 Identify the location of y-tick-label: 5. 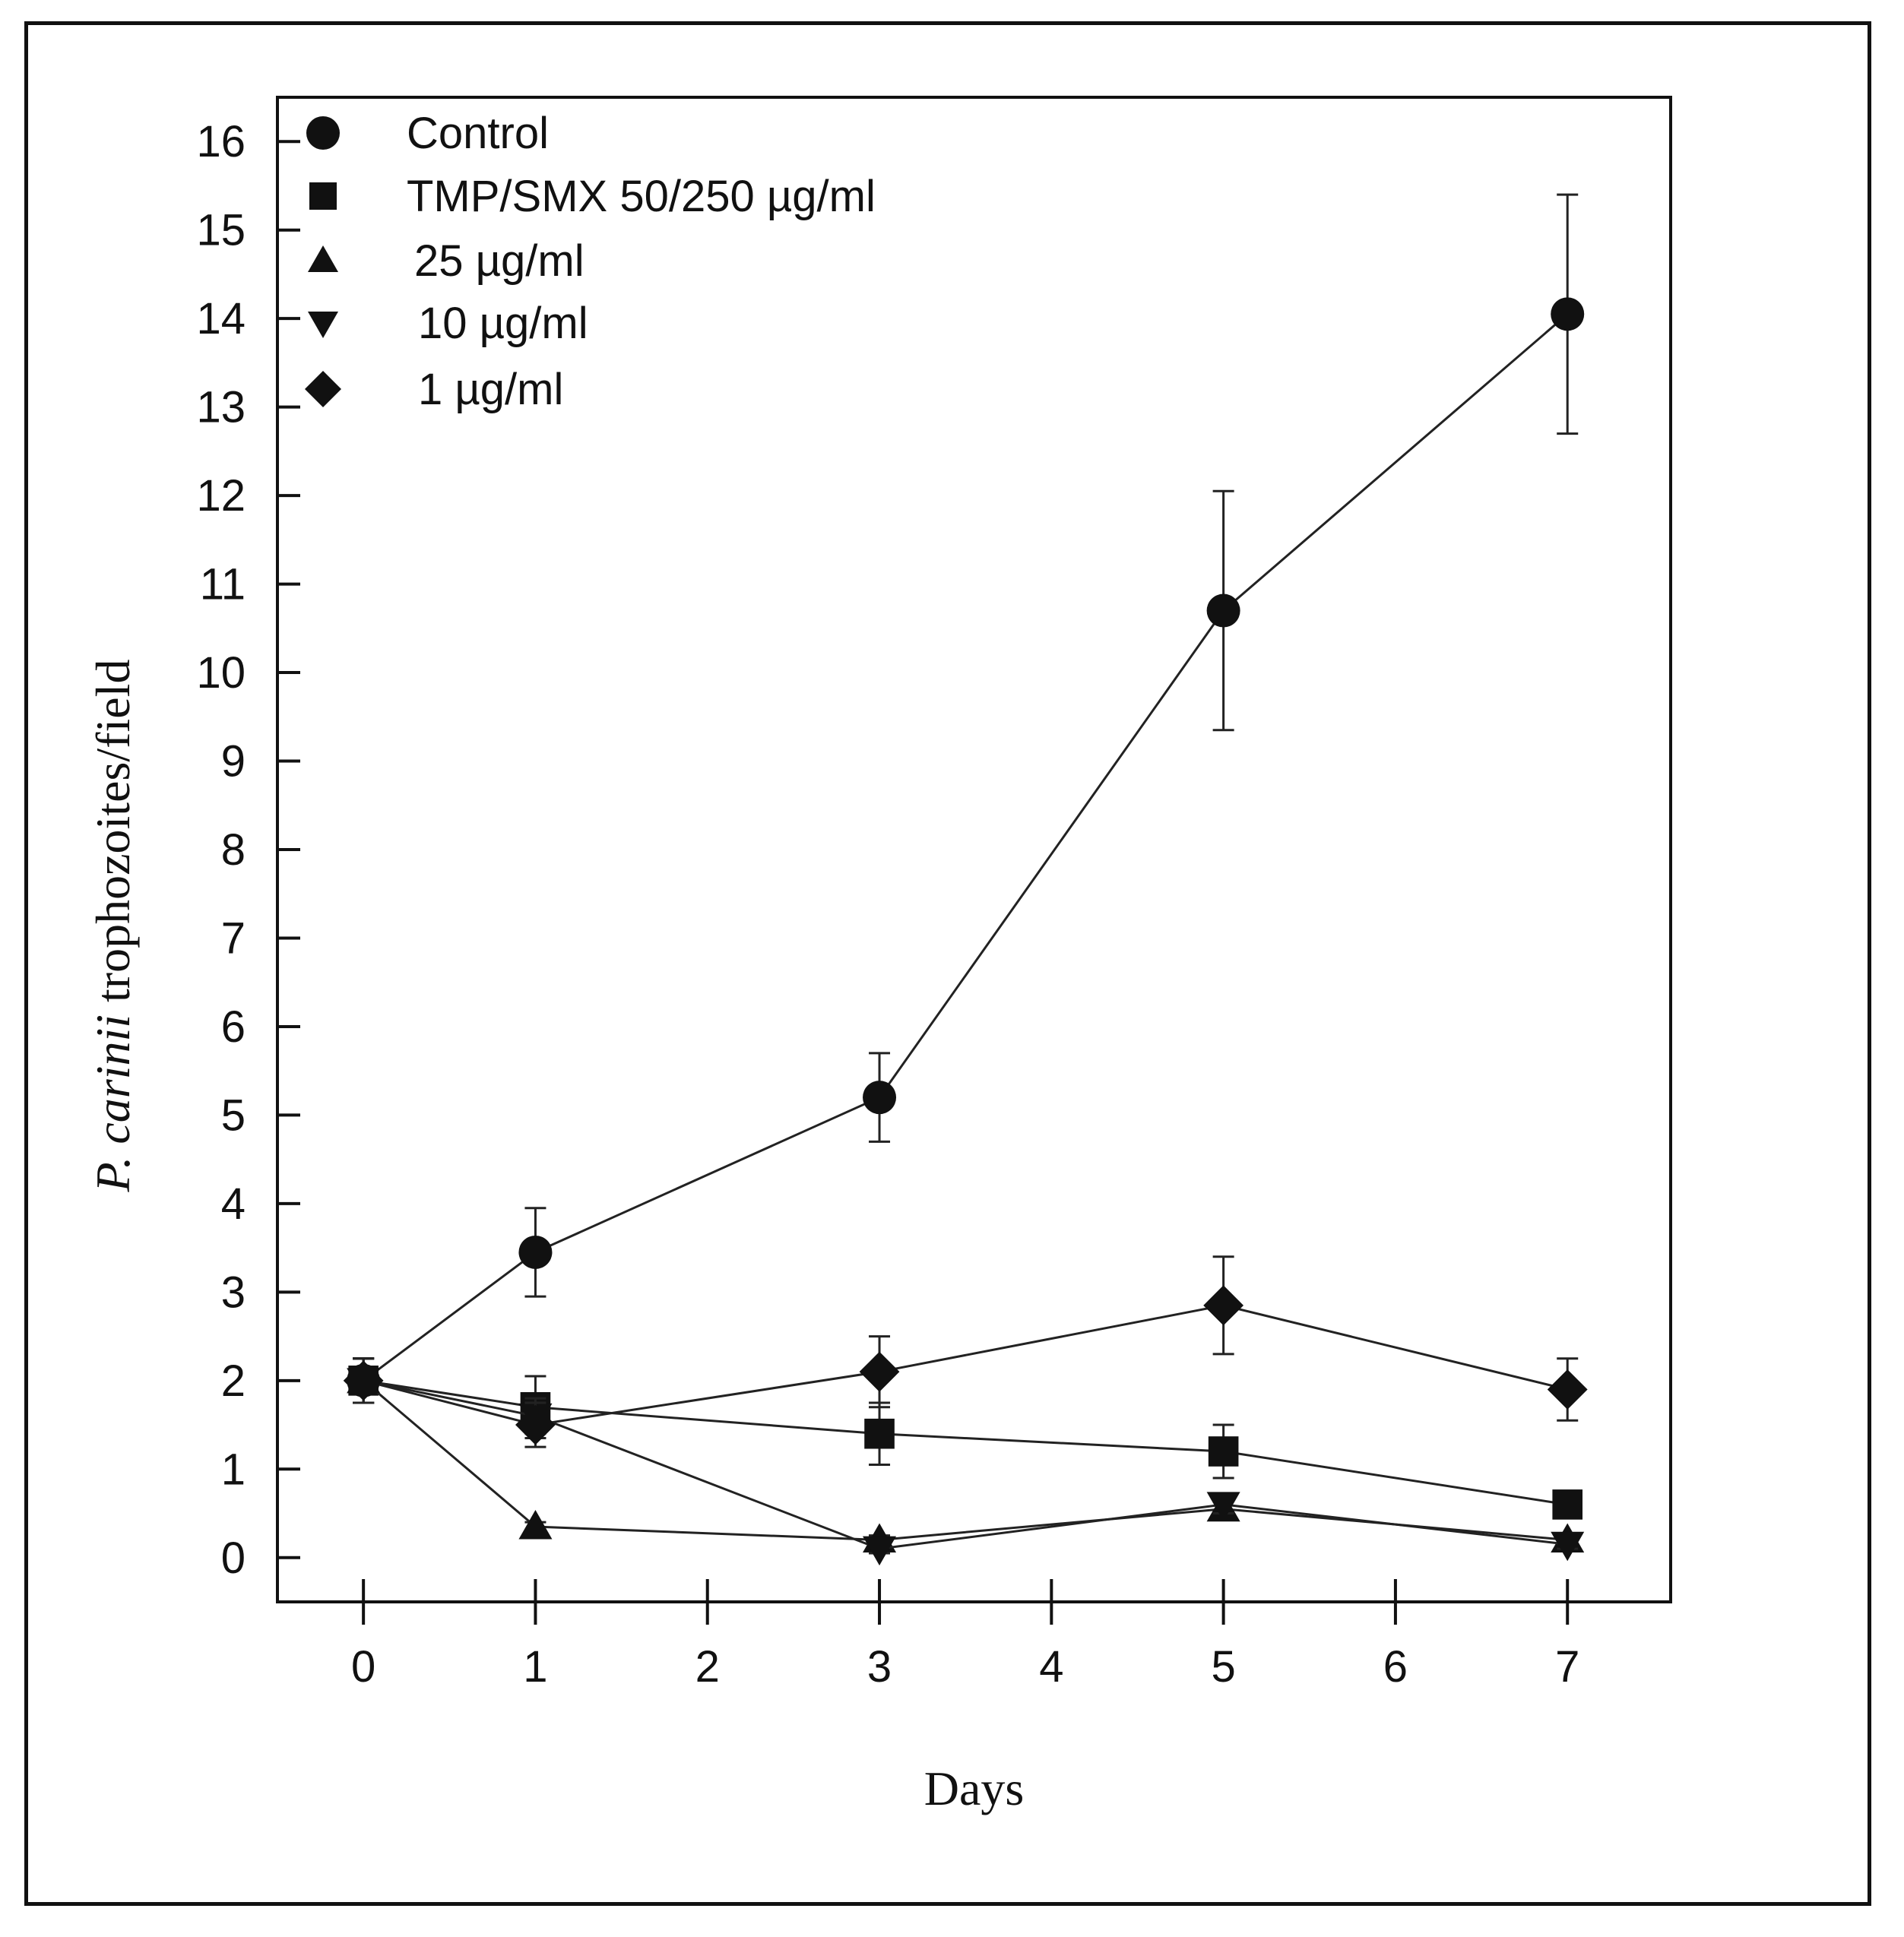
(233, 1115).